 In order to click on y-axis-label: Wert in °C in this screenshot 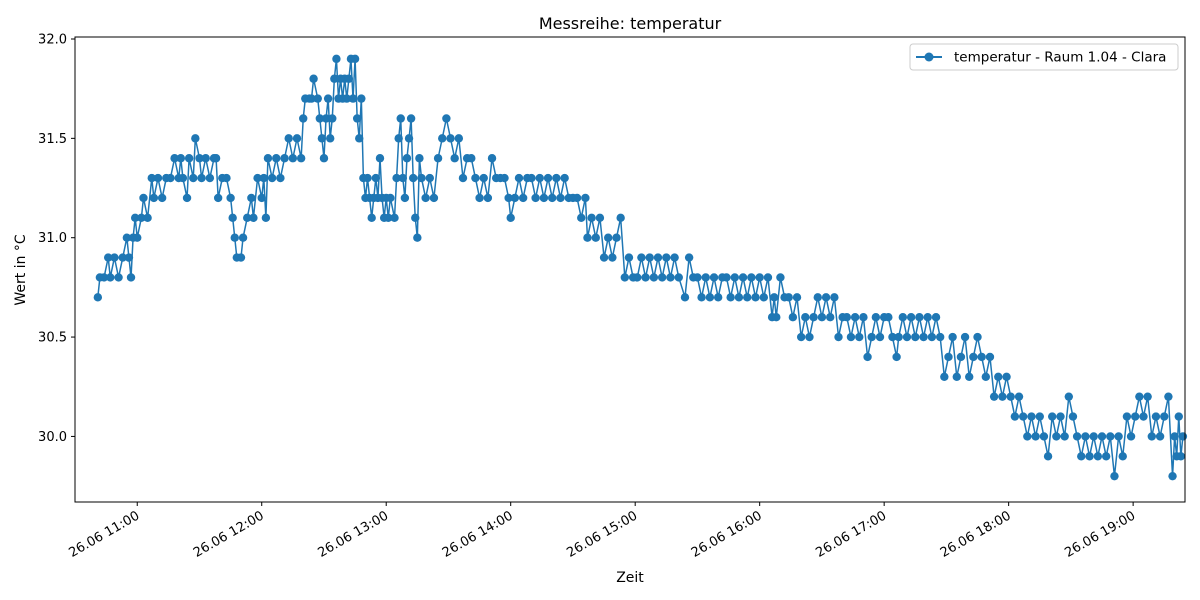, I will do `click(21, 270)`.